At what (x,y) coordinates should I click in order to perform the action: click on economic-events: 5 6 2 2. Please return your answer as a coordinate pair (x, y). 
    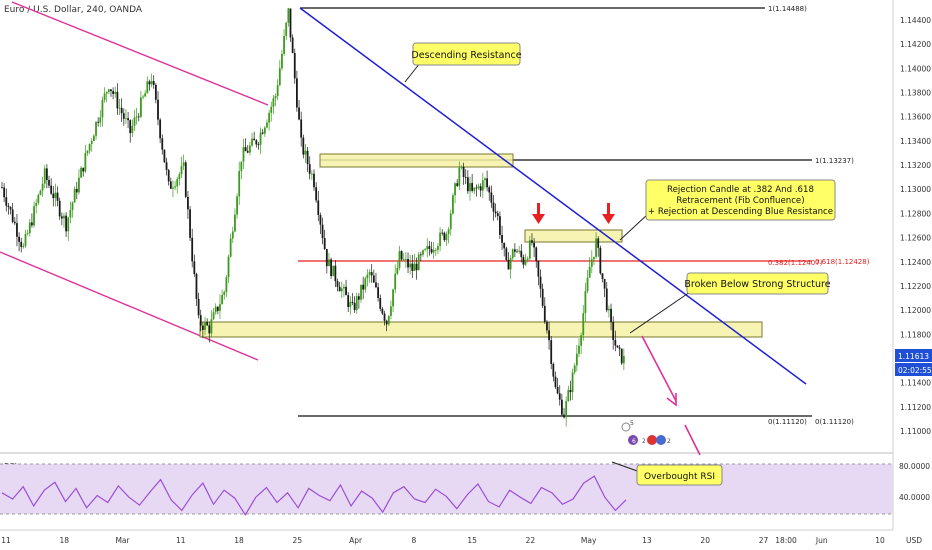
    Looking at the image, I should click on (646, 432).